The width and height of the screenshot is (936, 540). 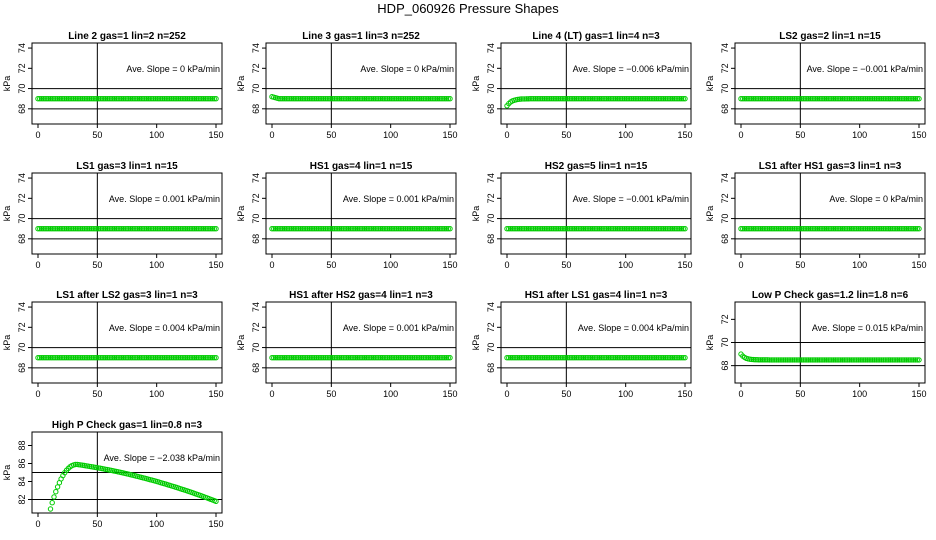 I want to click on y-tick-label: 68, so click(x=725, y=109).